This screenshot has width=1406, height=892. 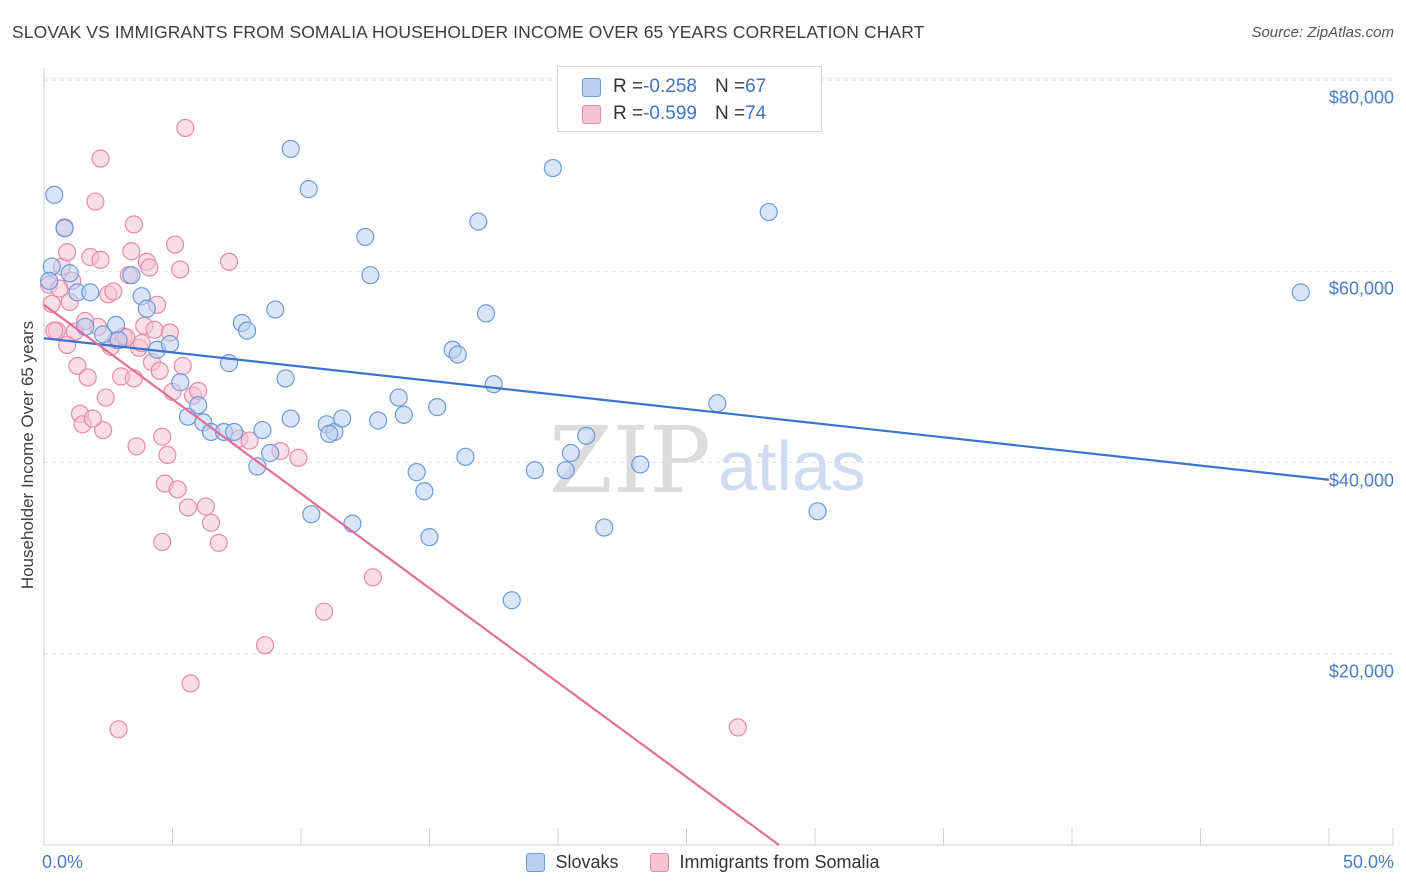 I want to click on trend-line-slovaks, so click(x=686, y=409).